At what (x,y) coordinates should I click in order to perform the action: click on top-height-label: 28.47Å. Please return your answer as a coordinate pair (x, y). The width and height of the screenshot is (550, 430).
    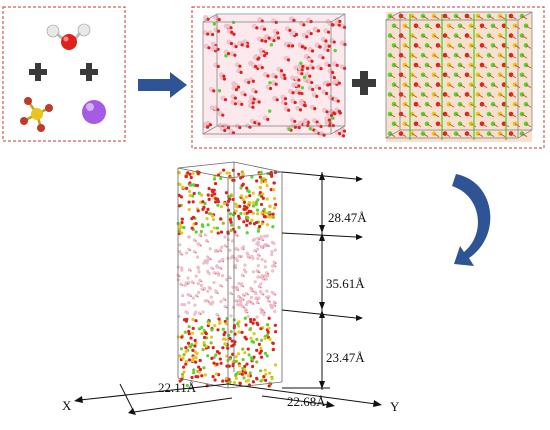
    Looking at the image, I should click on (347, 217).